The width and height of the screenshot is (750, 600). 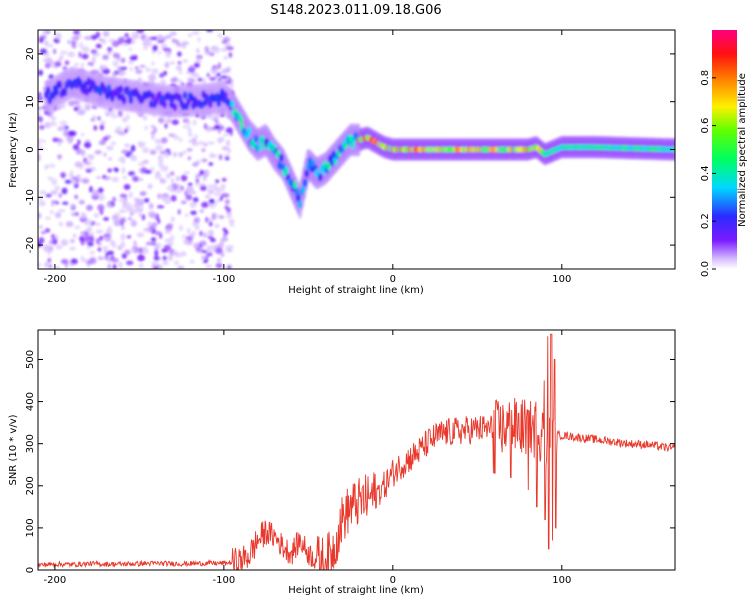 I want to click on x-tick-label: -200, so click(x=55, y=279).